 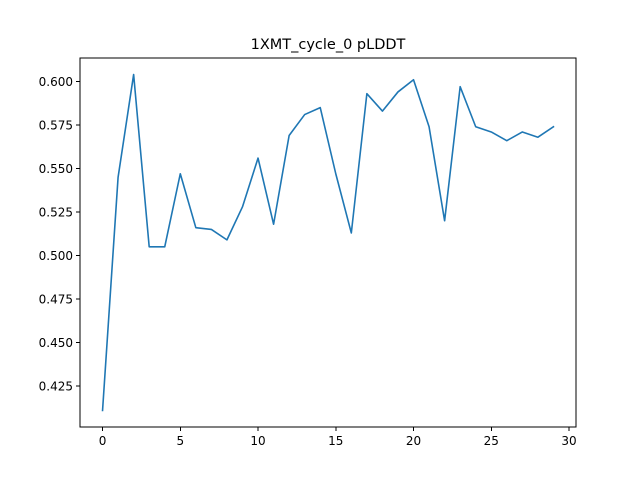 I want to click on chart-title: 1XMT_cycle_0 pLDDT, so click(x=328, y=45).